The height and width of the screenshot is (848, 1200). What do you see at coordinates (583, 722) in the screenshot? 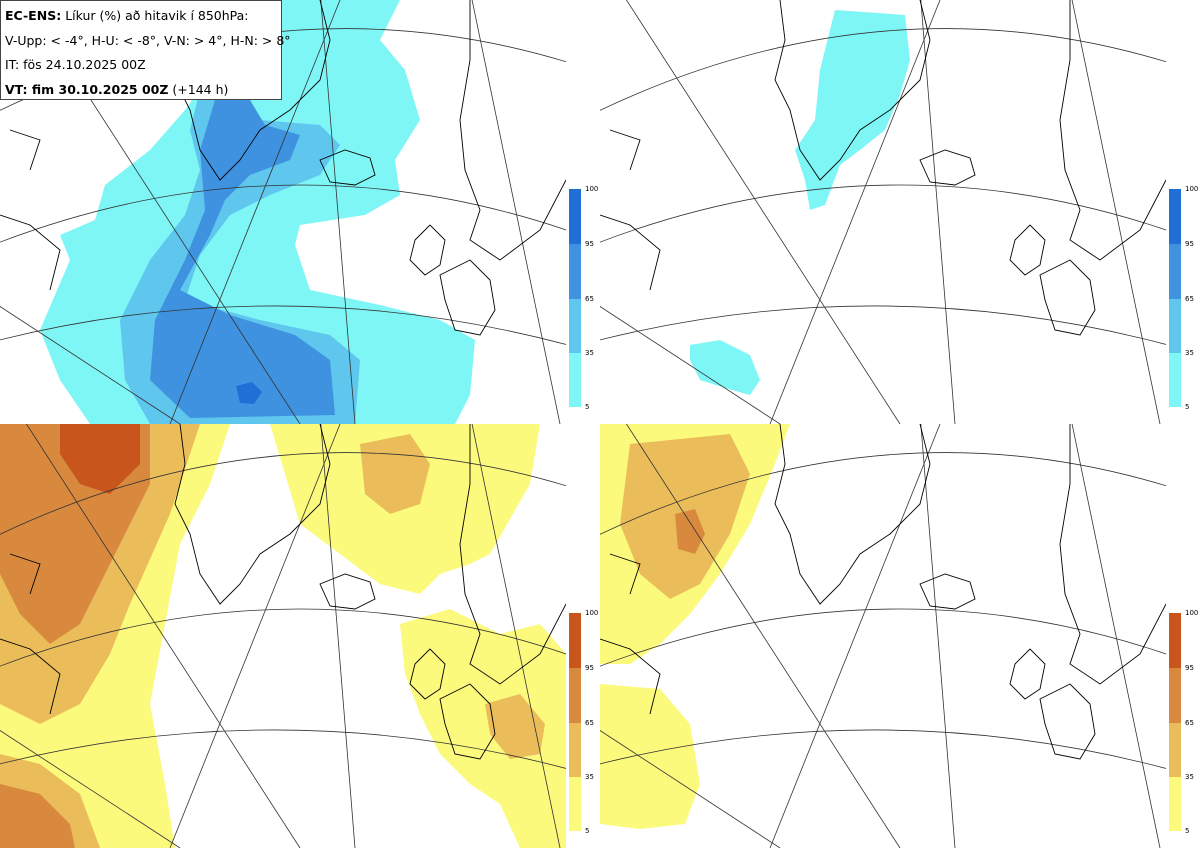
I see `colorbar-bottom-left: 100 95 65 35 5` at bounding box center [583, 722].